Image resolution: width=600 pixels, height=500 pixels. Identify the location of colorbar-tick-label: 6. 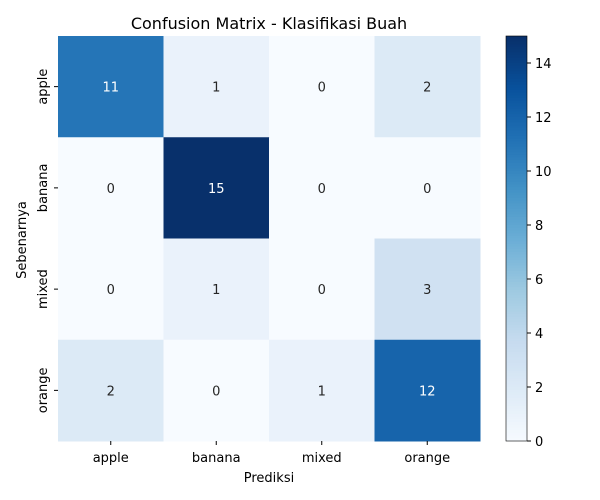
(539, 280).